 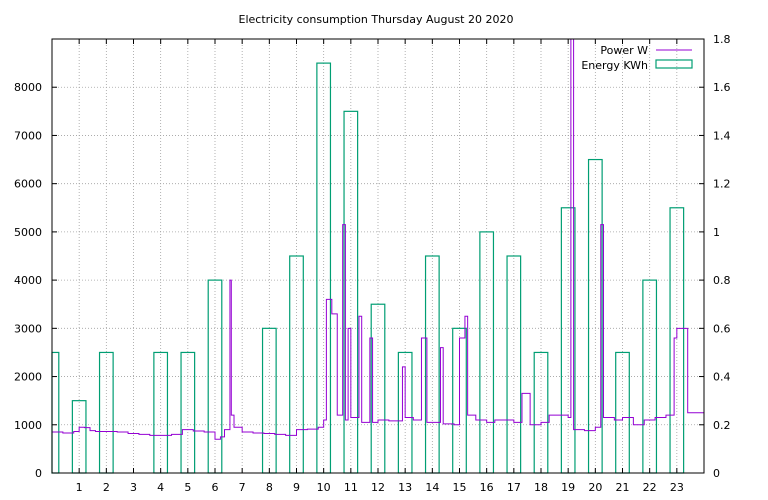 What do you see at coordinates (378, 487) in the screenshot?
I see `x-tick-label: 12` at bounding box center [378, 487].